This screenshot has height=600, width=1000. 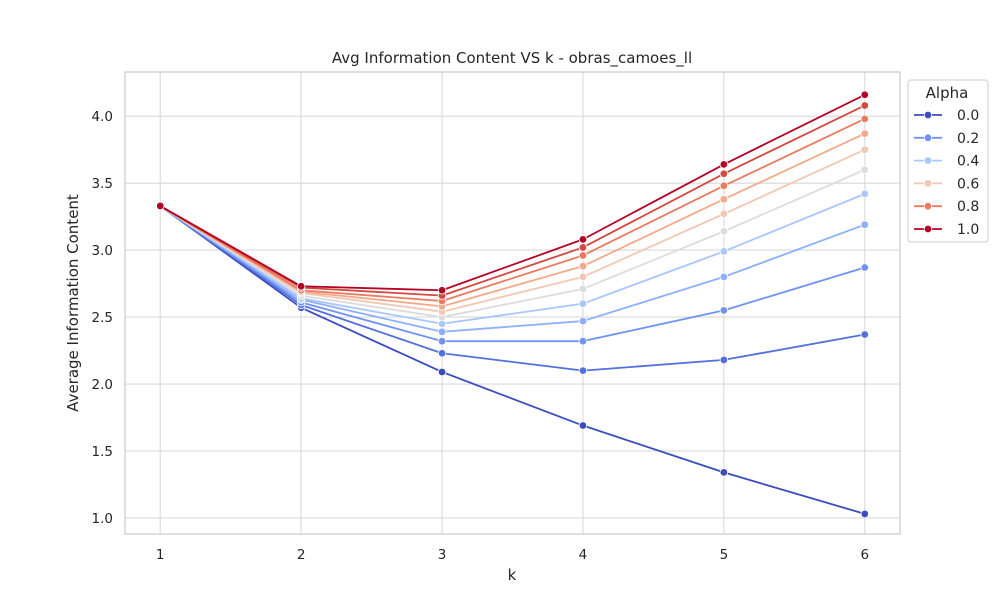 I want to click on legend-entry: 0.8, so click(x=946, y=207).